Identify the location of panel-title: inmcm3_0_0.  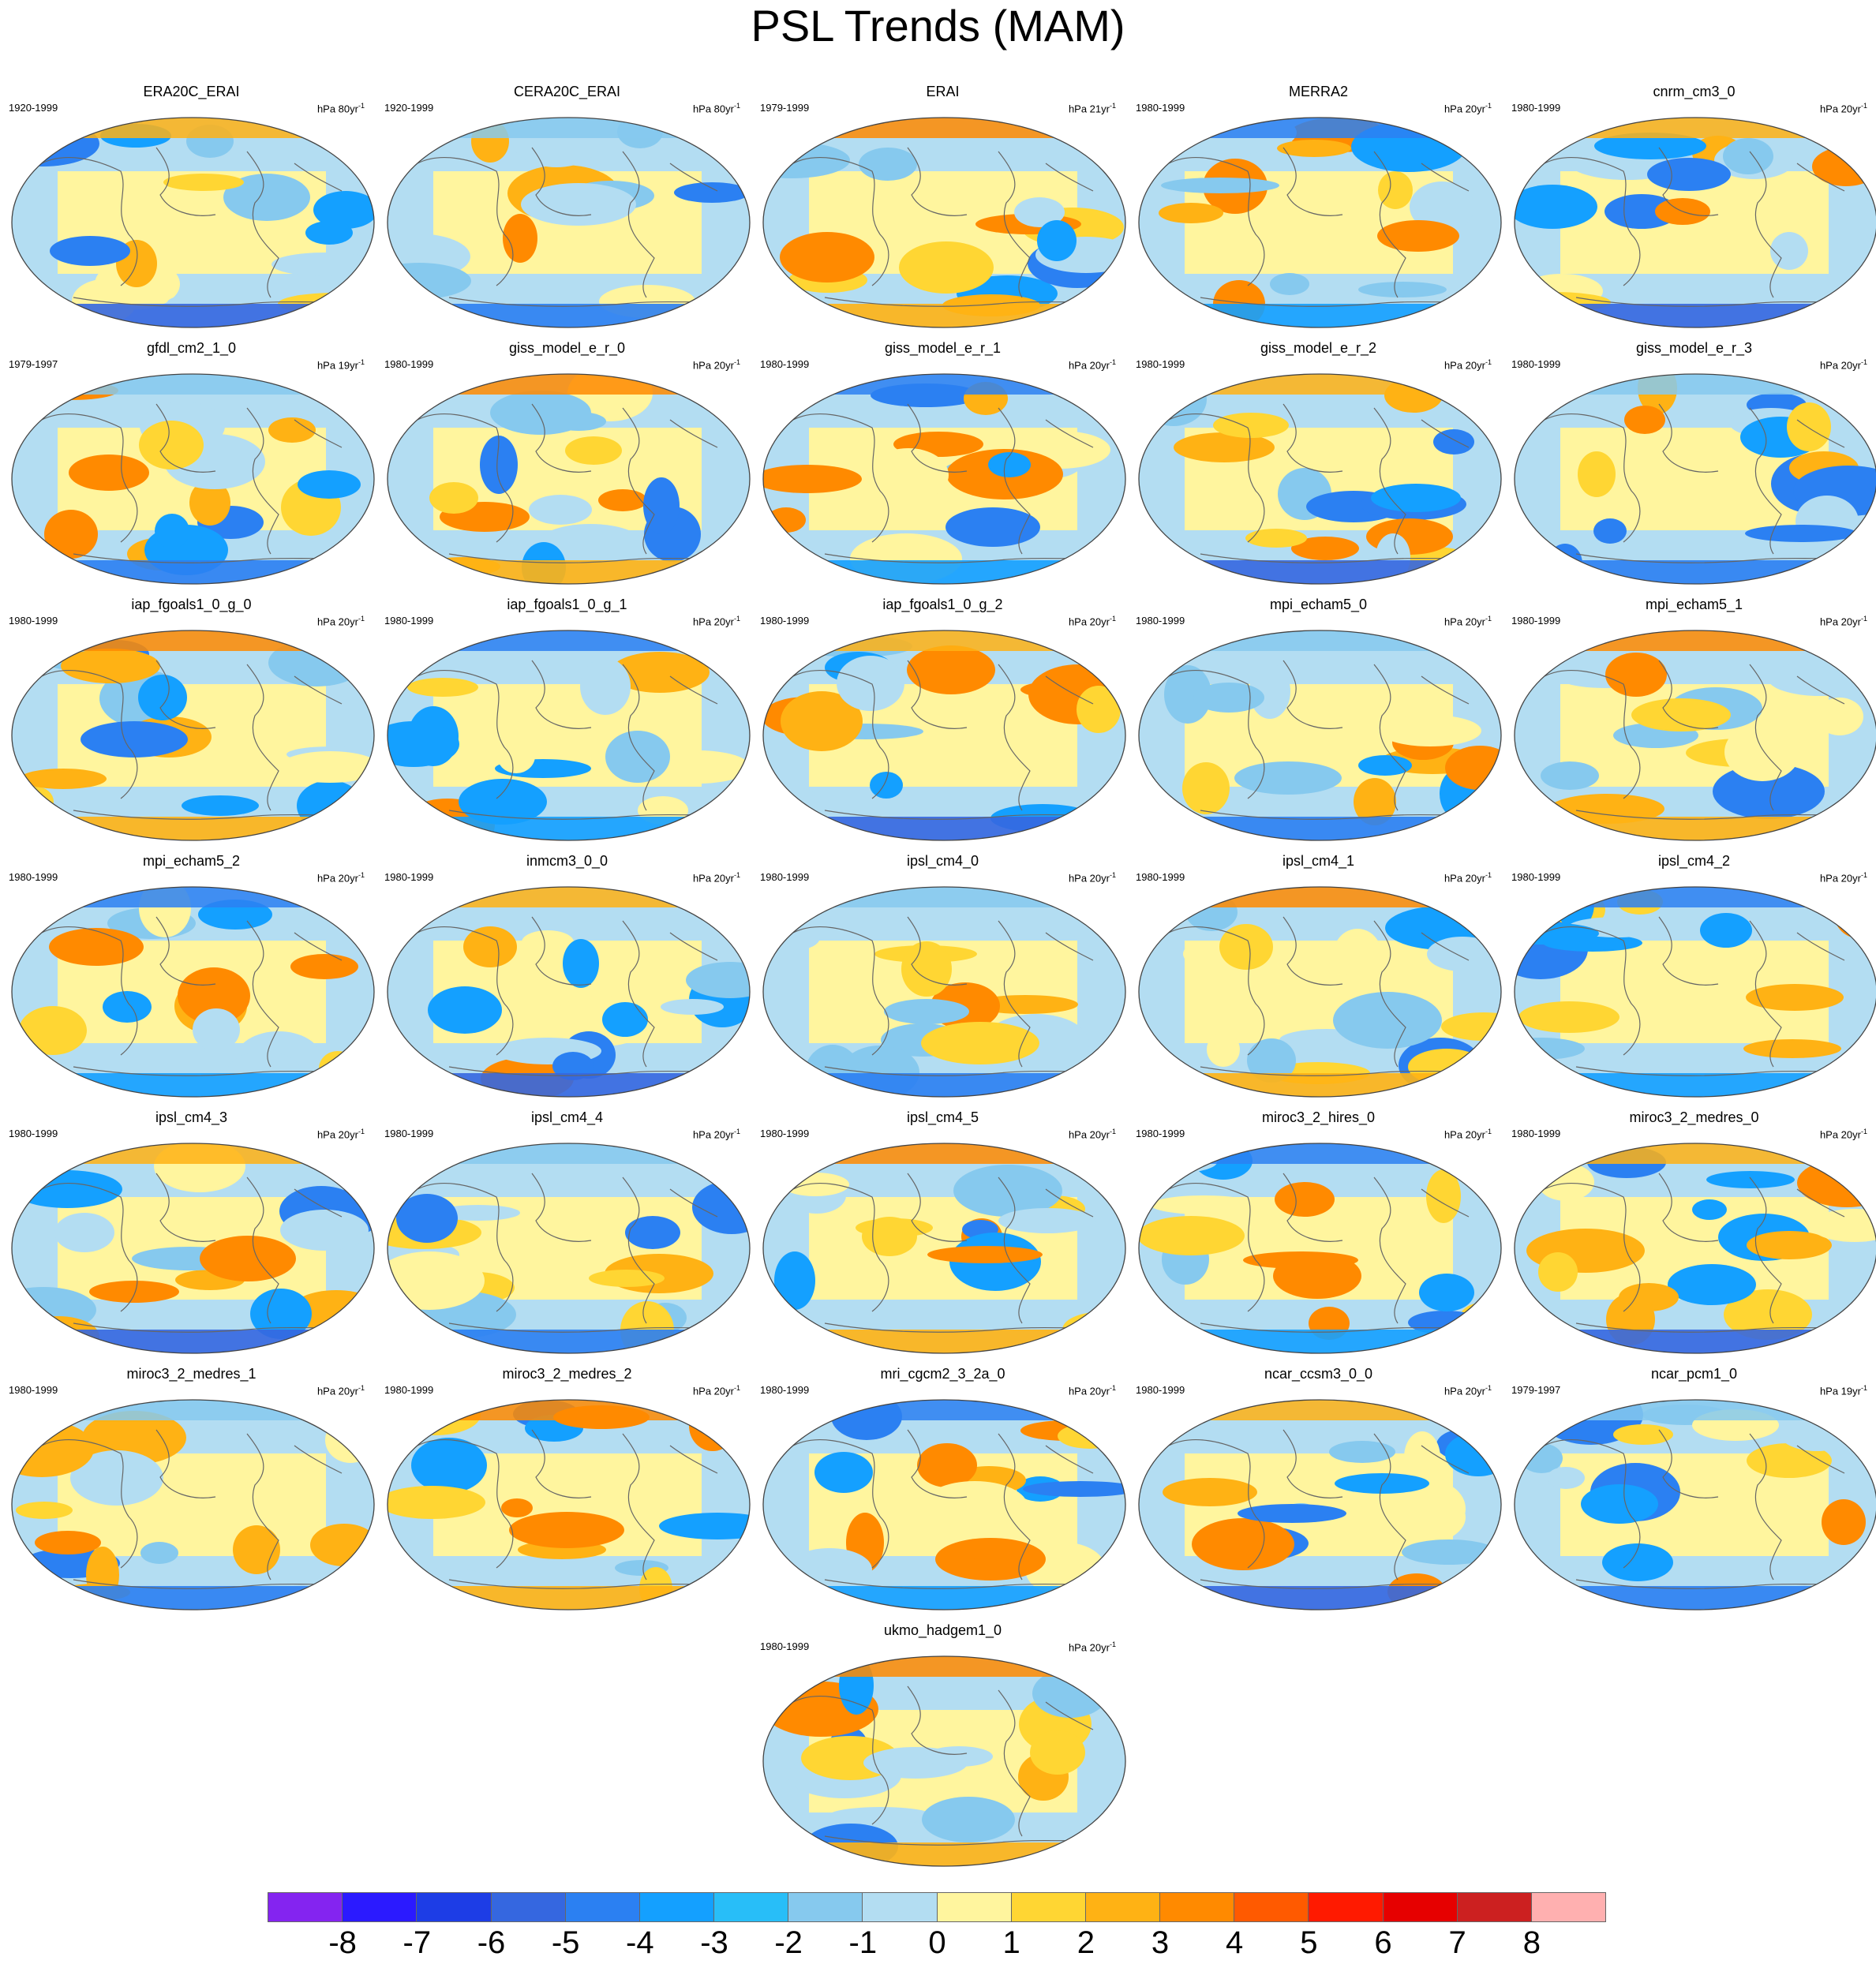
(567, 861).